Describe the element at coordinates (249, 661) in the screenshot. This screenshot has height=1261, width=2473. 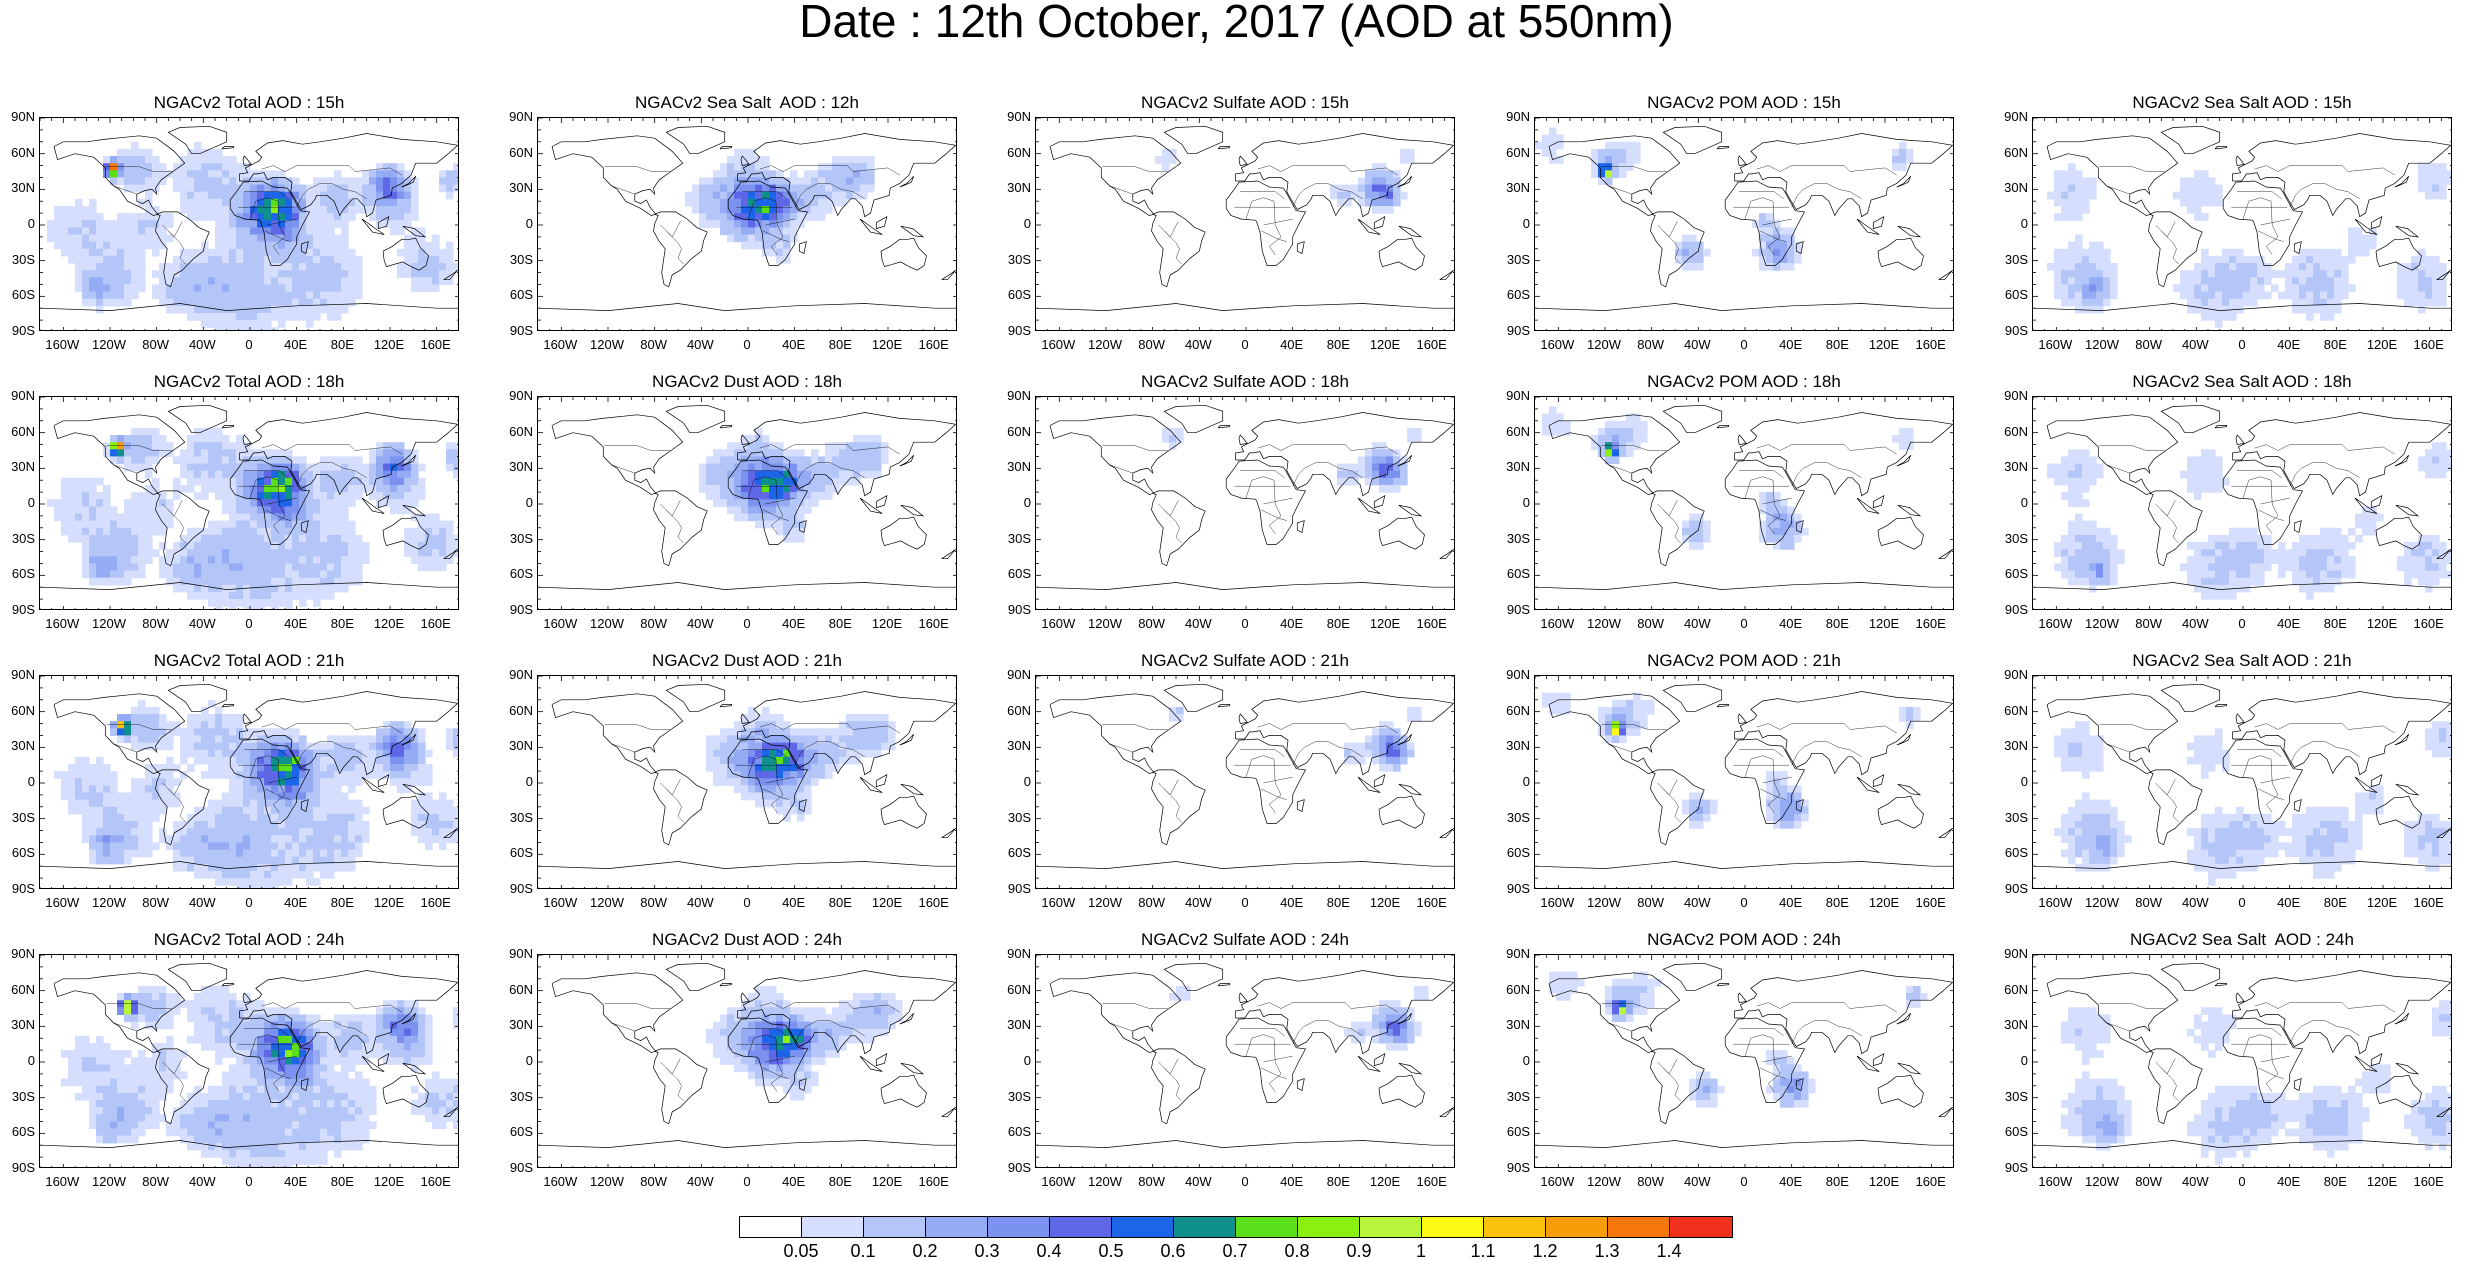
I see `panel-title: NGACv2 Total AOD : 21h` at that location.